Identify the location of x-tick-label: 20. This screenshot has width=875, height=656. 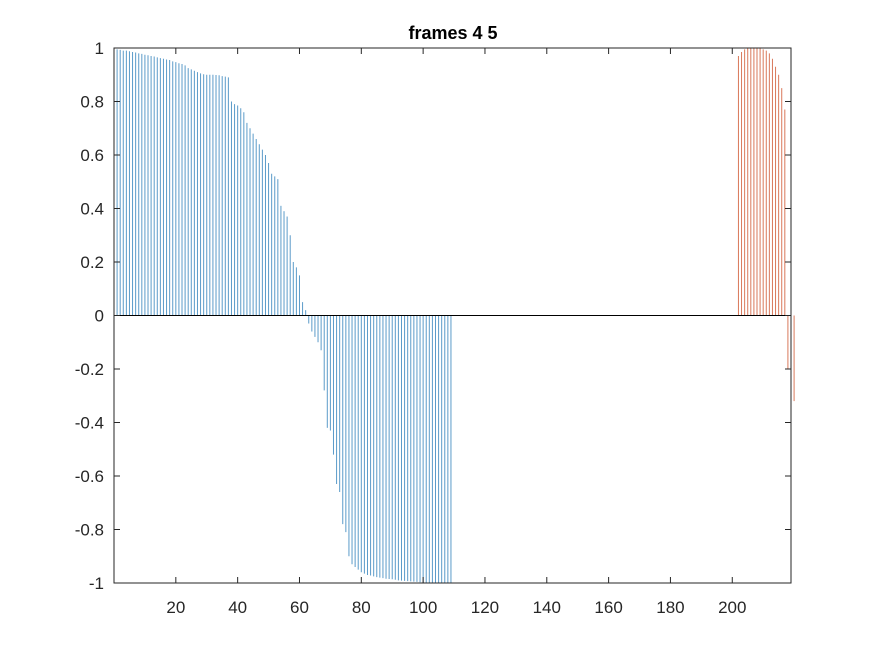
(175, 607).